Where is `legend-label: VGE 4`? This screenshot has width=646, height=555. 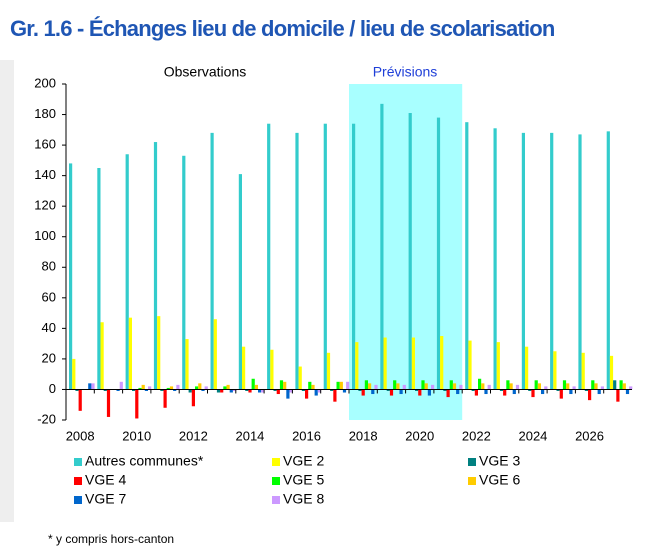
legend-label: VGE 4 is located at coordinates (105, 480).